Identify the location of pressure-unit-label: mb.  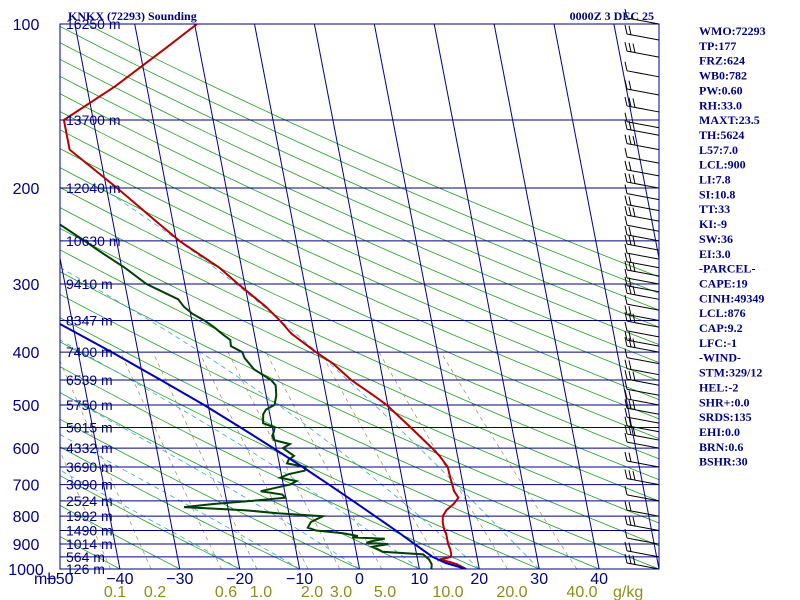
(45, 579).